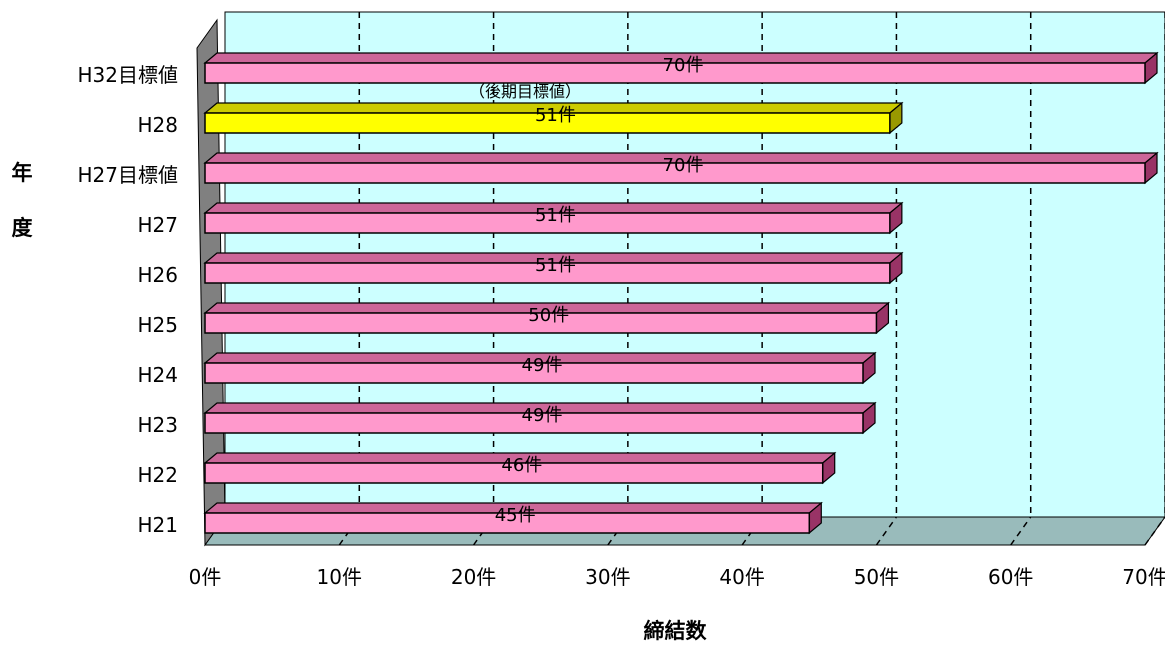  Describe the element at coordinates (128, 75) in the screenshot. I see `category-label: H32目標値` at that location.